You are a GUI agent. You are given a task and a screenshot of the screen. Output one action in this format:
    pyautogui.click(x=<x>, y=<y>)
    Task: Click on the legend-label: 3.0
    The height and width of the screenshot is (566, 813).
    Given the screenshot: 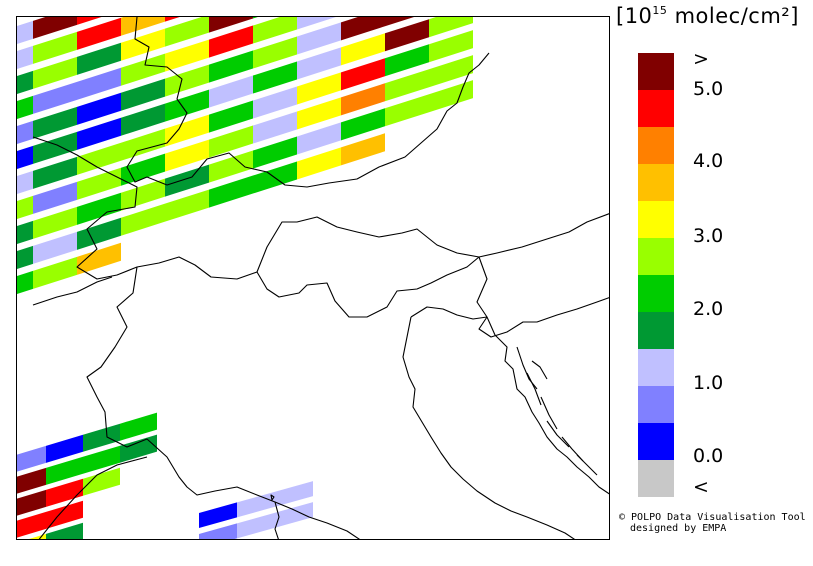 What is the action you would take?
    pyautogui.click(x=708, y=236)
    